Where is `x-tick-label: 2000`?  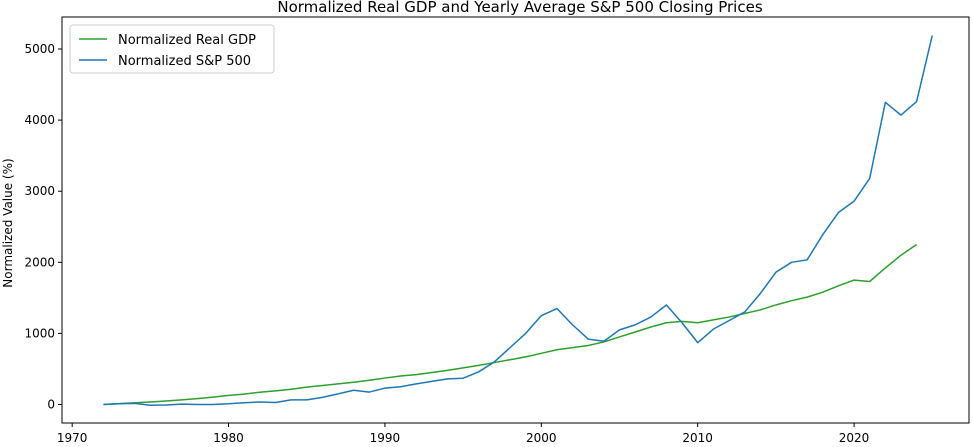
x-tick-label: 2000 is located at coordinates (541, 438).